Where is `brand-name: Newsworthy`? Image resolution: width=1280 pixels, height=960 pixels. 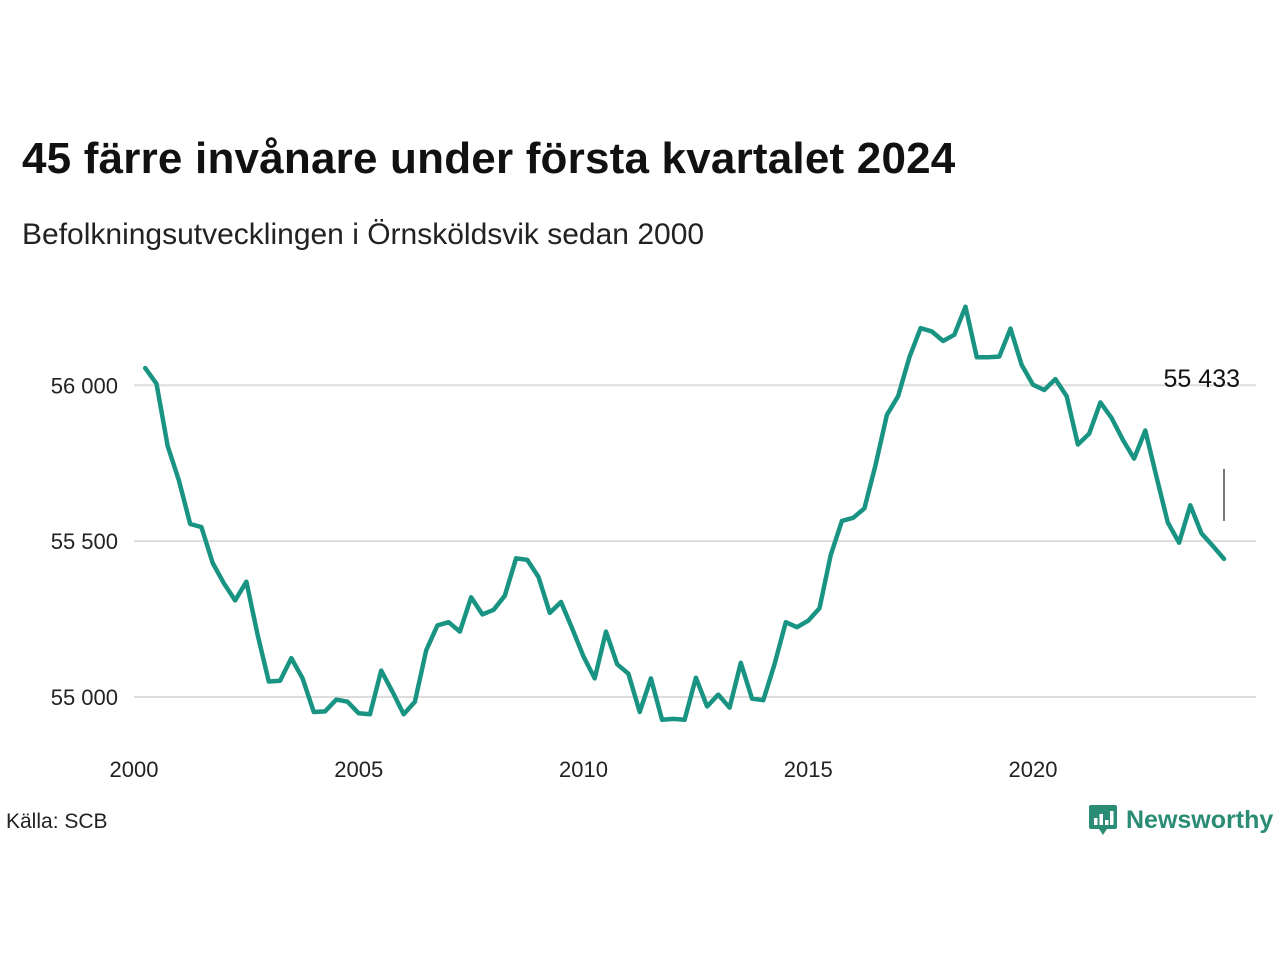 brand-name: Newsworthy is located at coordinates (1200, 819).